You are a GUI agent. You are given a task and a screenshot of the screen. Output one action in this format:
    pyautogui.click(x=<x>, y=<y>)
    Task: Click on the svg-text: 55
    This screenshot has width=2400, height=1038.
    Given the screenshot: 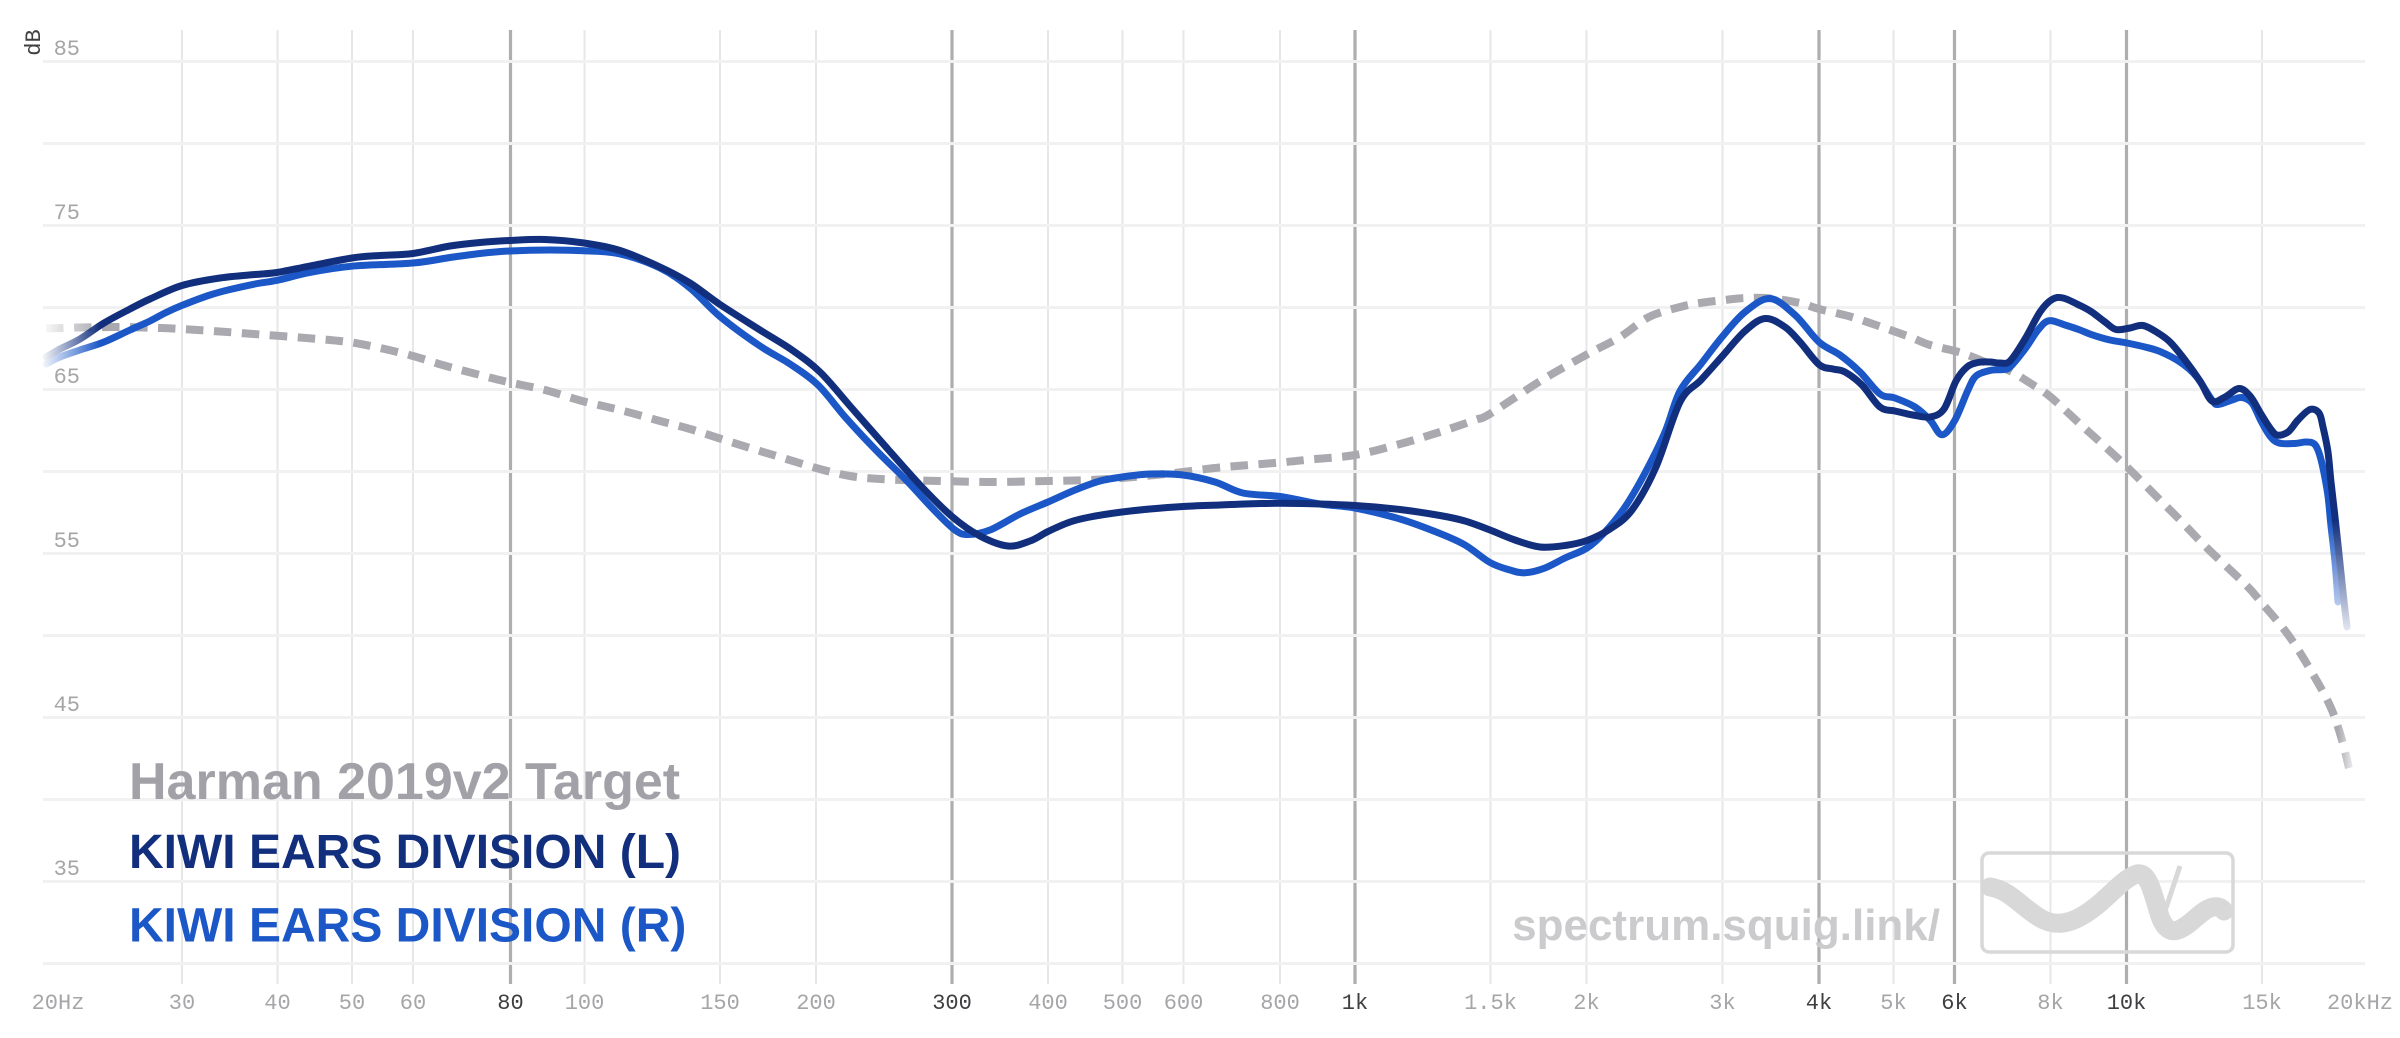 What is the action you would take?
    pyautogui.click(x=67, y=541)
    